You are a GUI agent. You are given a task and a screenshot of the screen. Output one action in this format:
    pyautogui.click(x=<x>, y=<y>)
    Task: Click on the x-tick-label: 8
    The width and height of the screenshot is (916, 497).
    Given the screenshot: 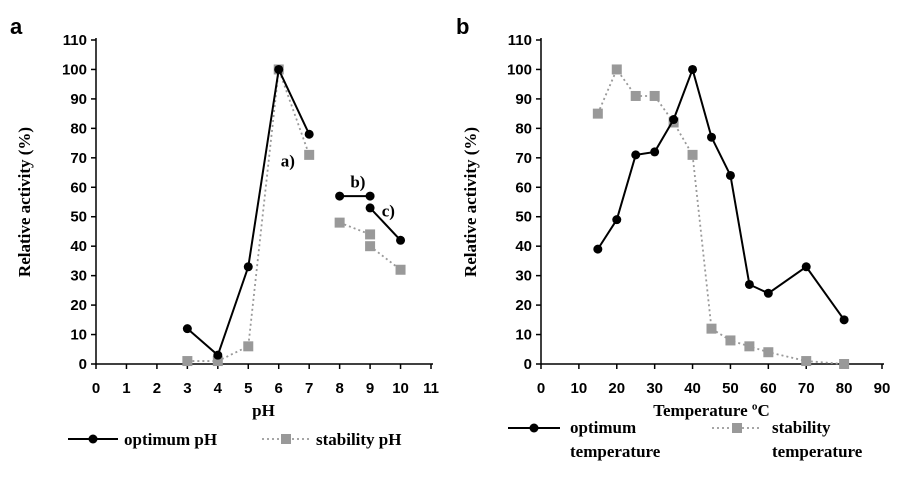 What is the action you would take?
    pyautogui.click(x=339, y=388)
    